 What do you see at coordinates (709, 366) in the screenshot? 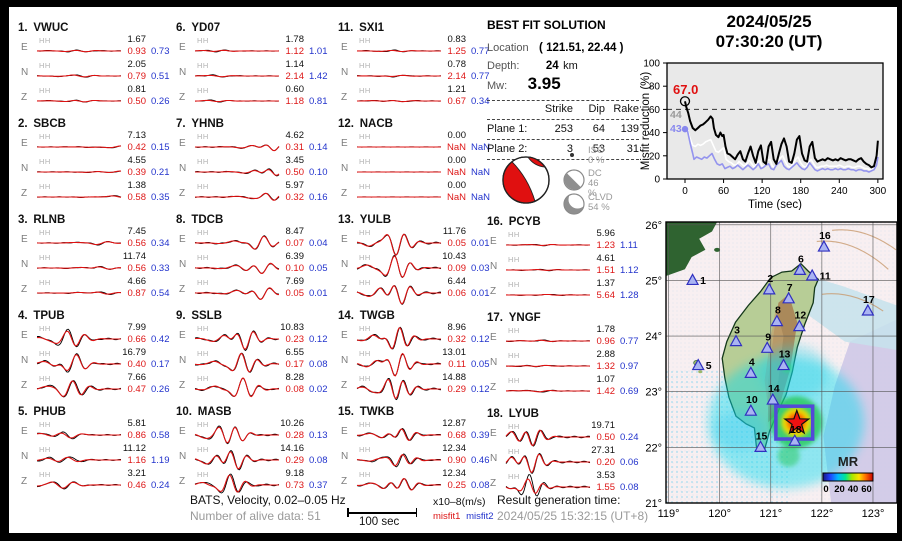
I see `station-number-label: 5` at bounding box center [709, 366].